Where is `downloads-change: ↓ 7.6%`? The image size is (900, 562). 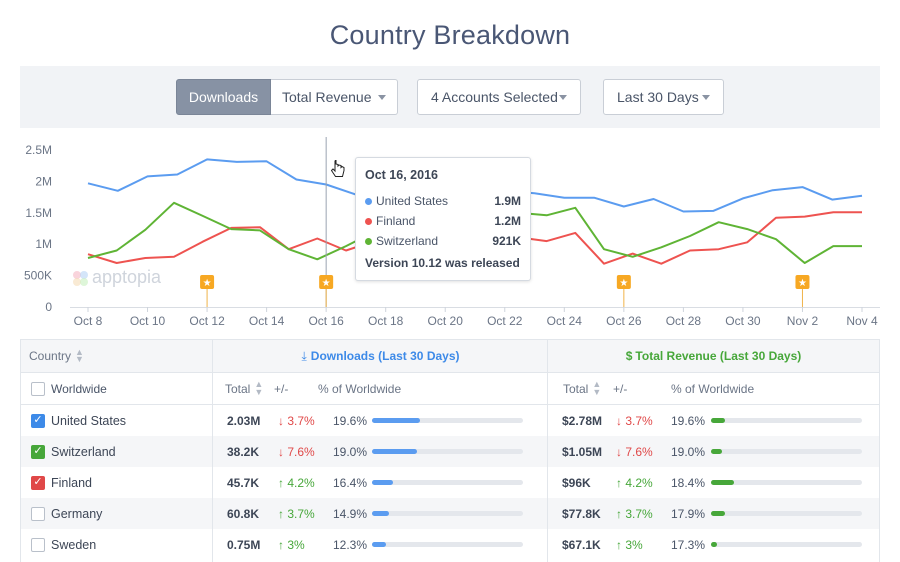
downloads-change: ↓ 7.6% is located at coordinates (296, 451).